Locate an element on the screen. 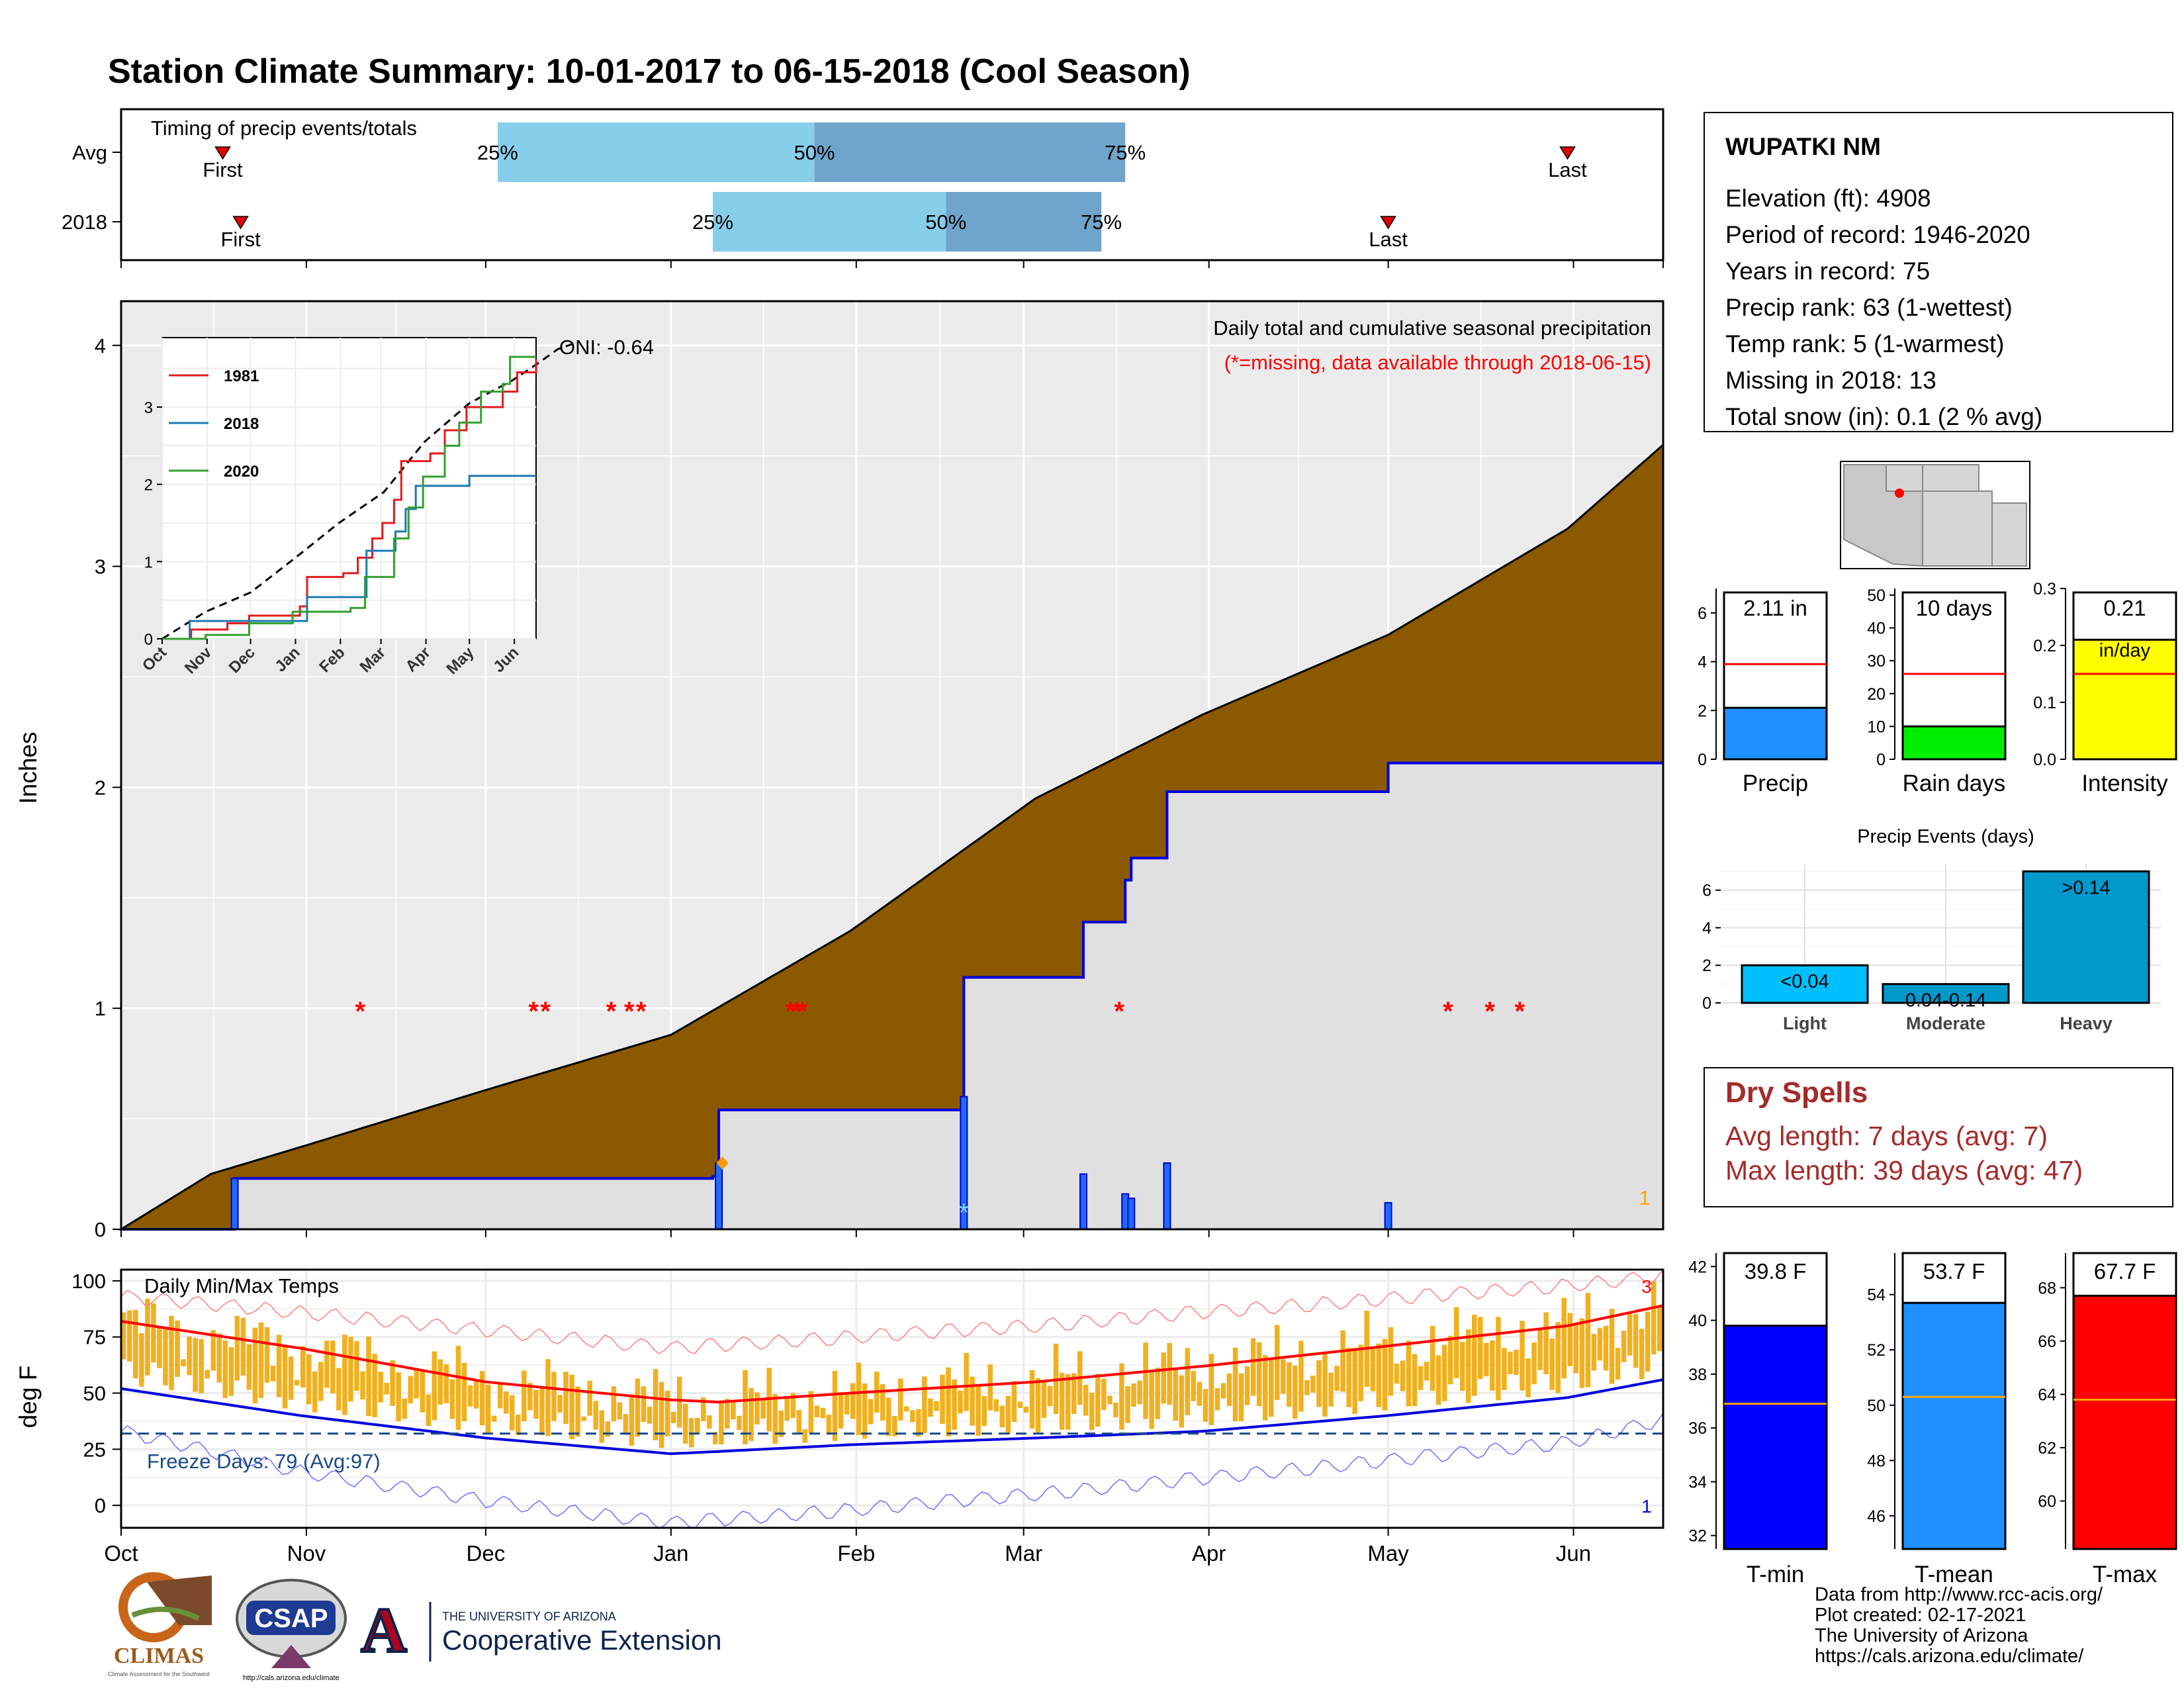 This screenshot has width=2184, height=1688. temp-y-axis-label: deg F is located at coordinates (28, 1397).